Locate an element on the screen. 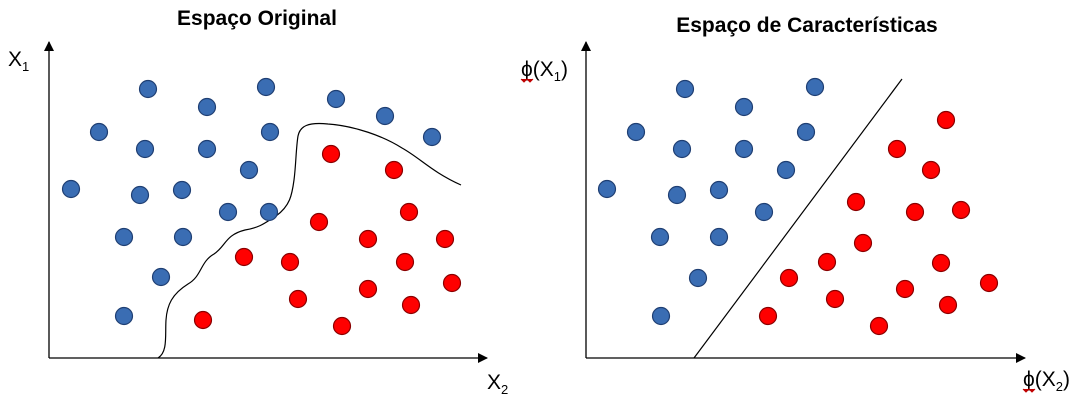 The image size is (1089, 408). phi-y-axis-label: ϕ(X1) is located at coordinates (544, 71).